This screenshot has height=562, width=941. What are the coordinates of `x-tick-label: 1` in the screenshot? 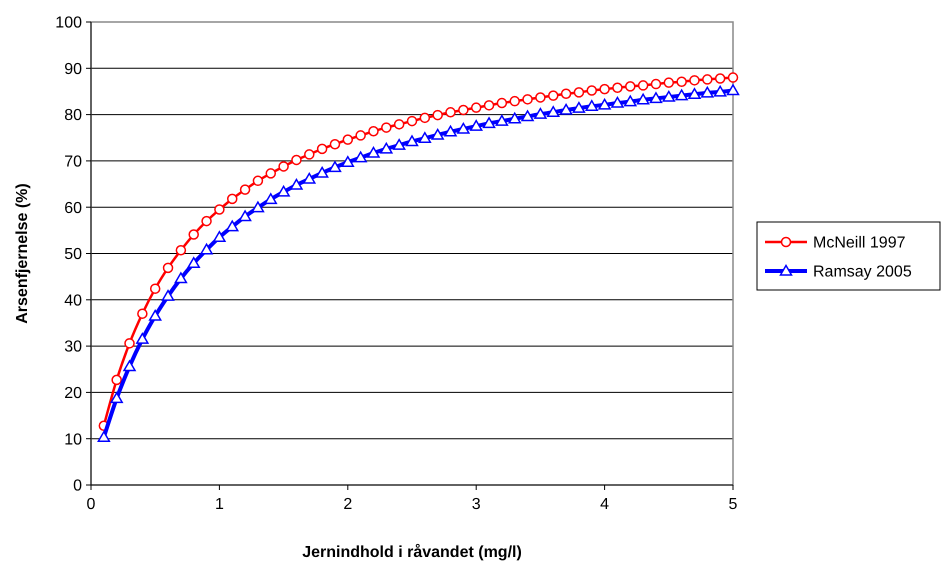 It's located at (219, 504).